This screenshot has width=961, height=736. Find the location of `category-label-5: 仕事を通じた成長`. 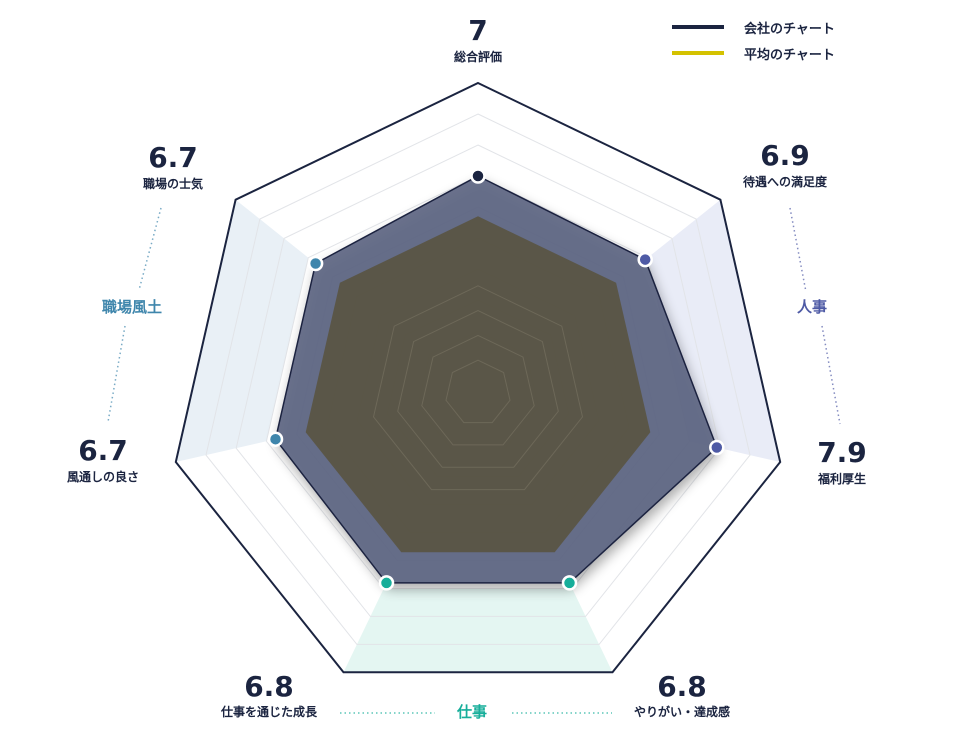

category-label-5: 仕事を通じた成長 is located at coordinates (269, 711).